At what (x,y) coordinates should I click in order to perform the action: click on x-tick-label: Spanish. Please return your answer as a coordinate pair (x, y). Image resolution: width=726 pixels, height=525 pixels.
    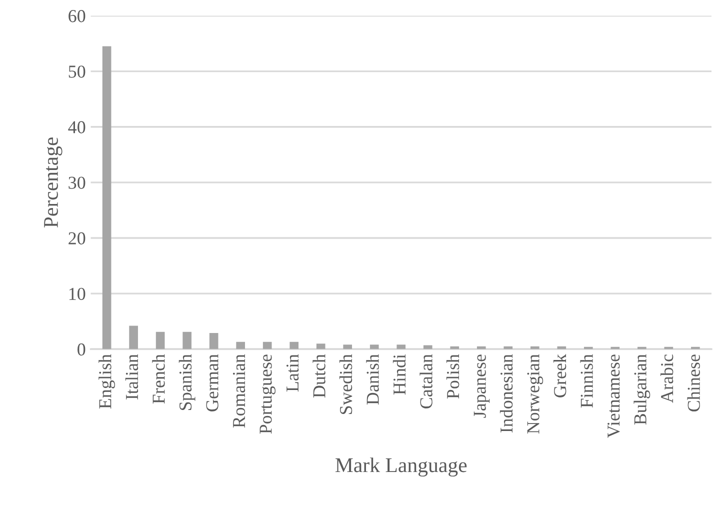
    Looking at the image, I should click on (187, 382).